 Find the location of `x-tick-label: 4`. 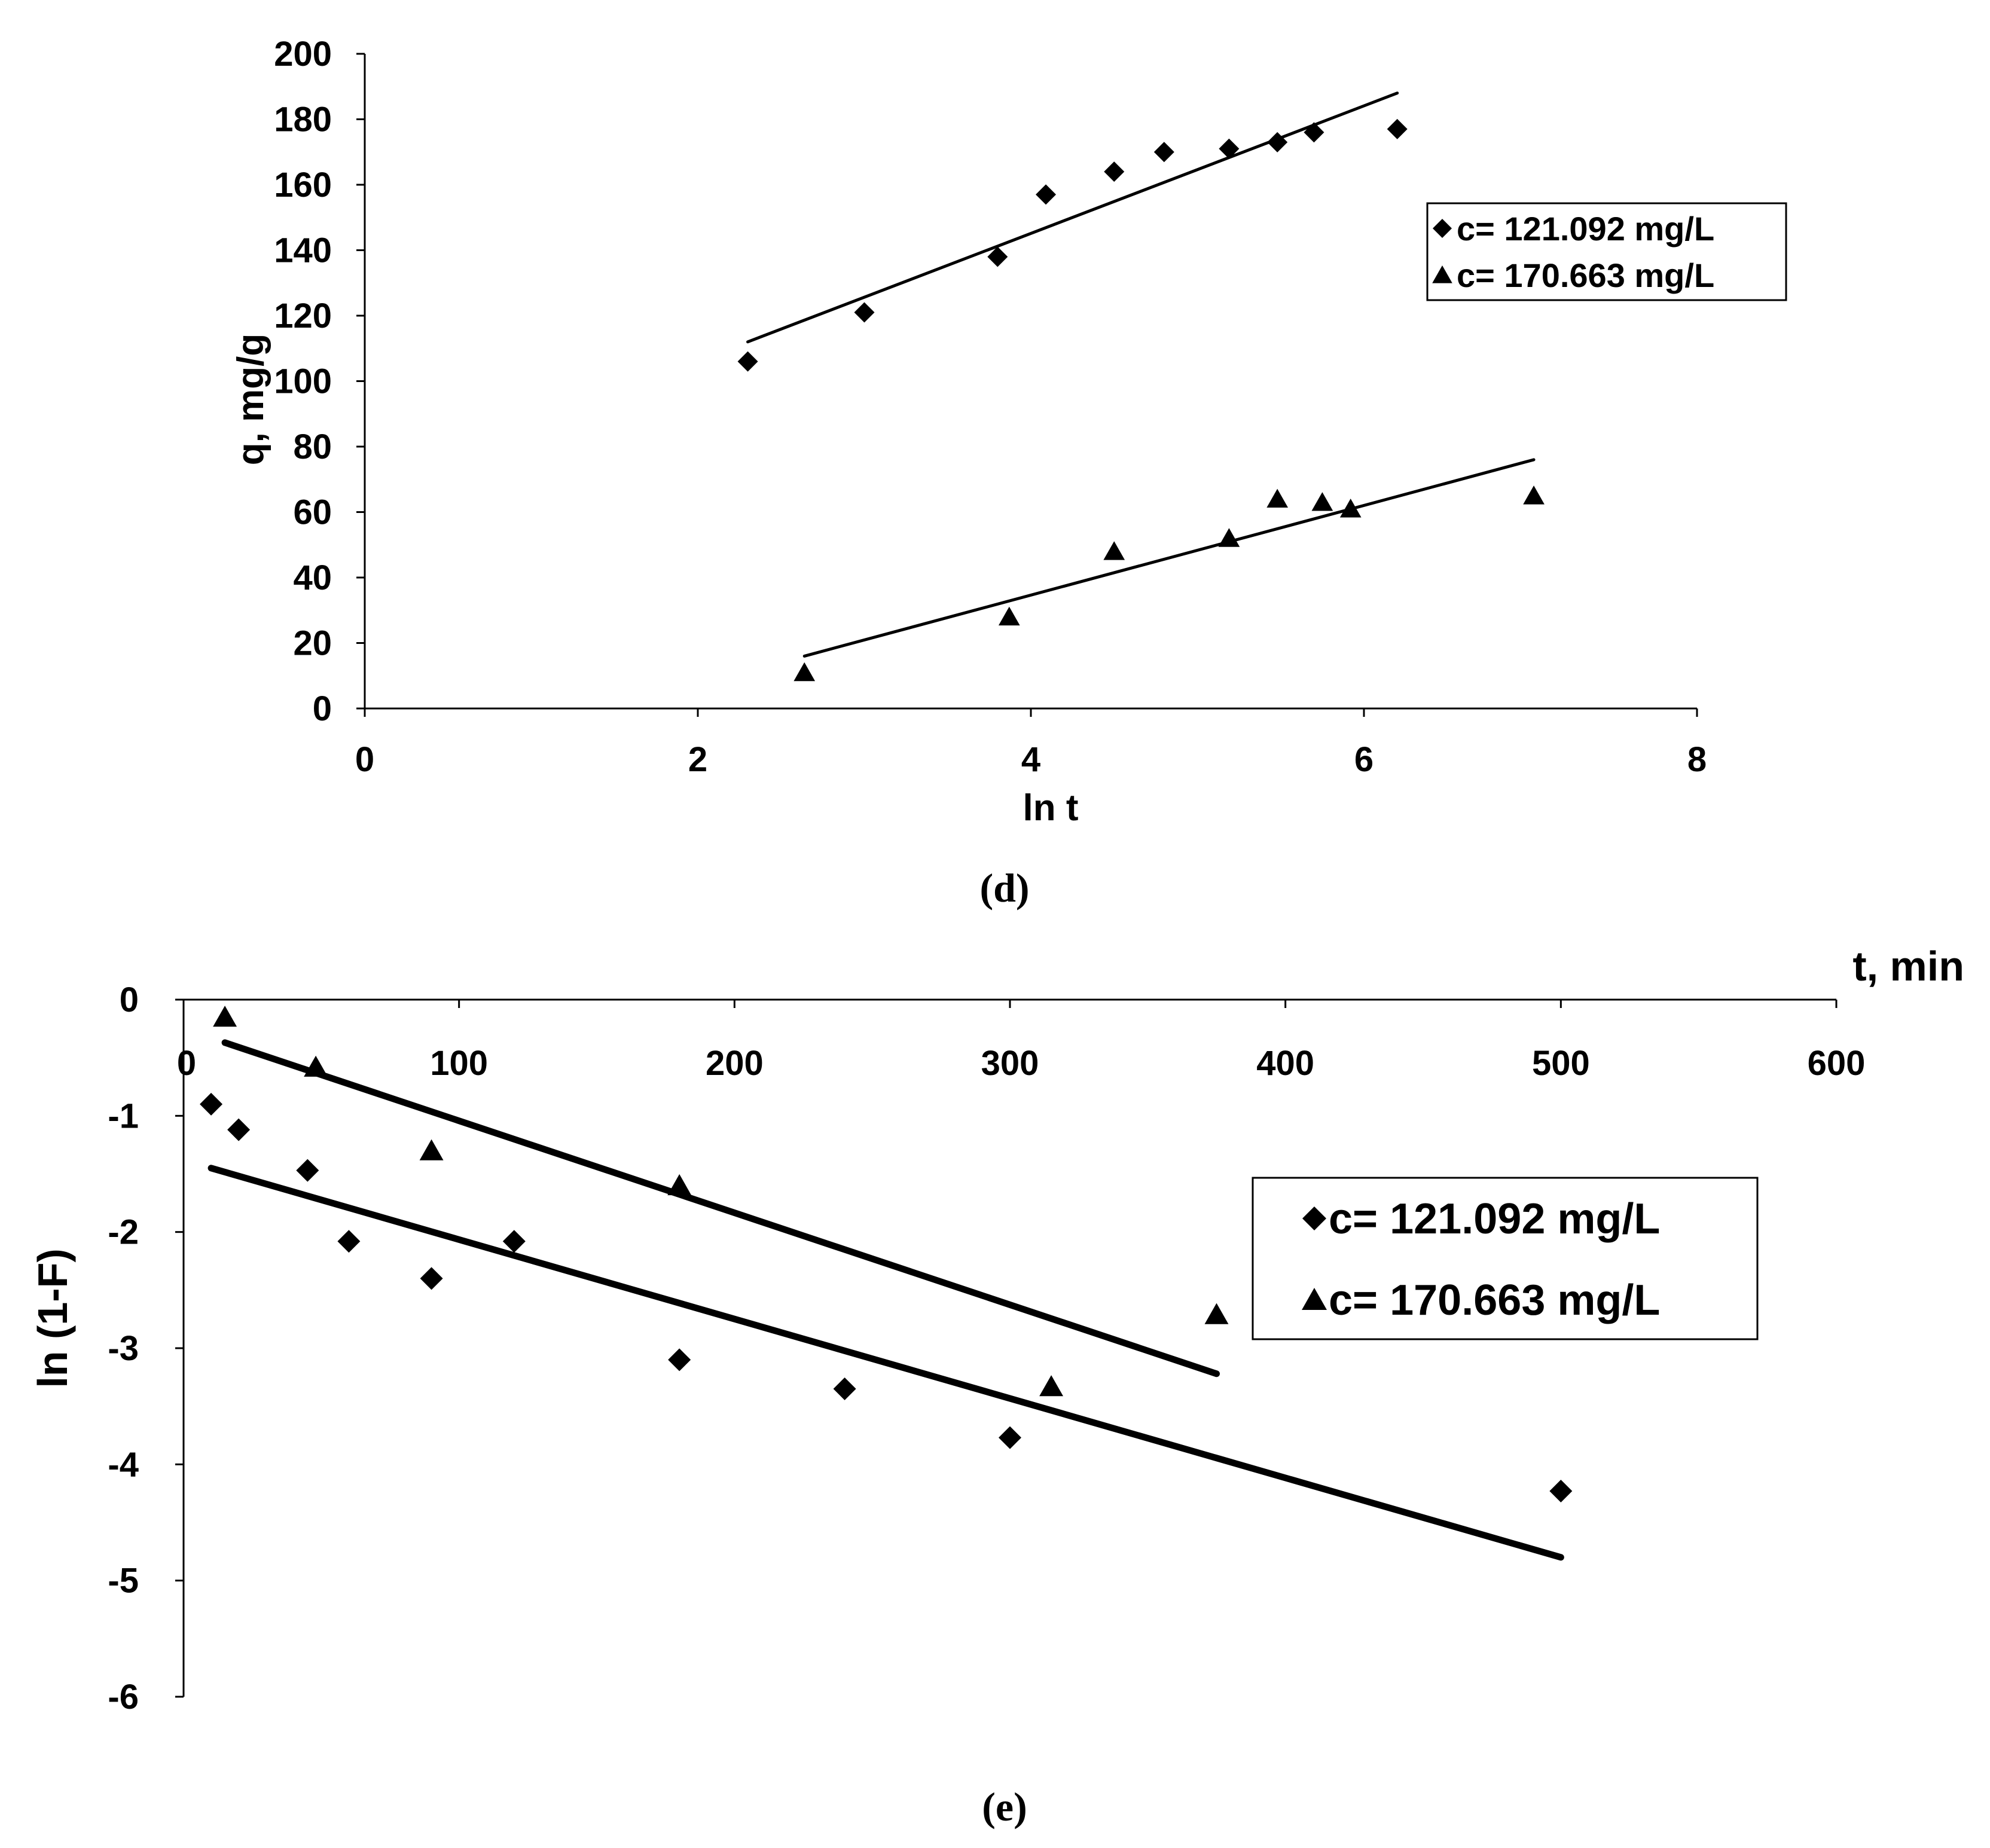

x-tick-label: 4 is located at coordinates (1030, 759).